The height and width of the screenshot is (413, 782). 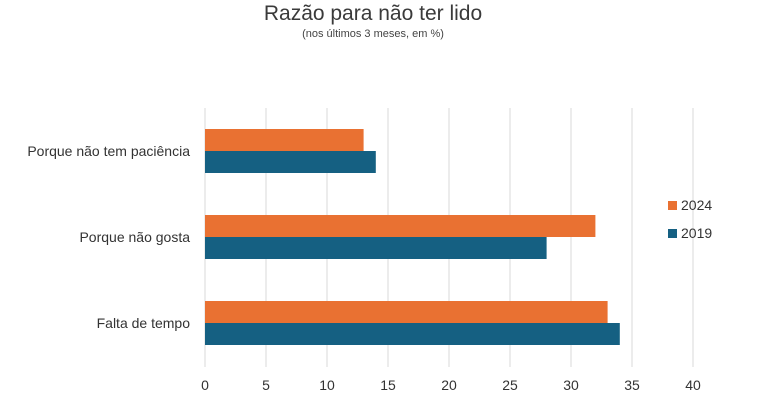 What do you see at coordinates (672, 233) in the screenshot?
I see `legend-swatch-2019` at bounding box center [672, 233].